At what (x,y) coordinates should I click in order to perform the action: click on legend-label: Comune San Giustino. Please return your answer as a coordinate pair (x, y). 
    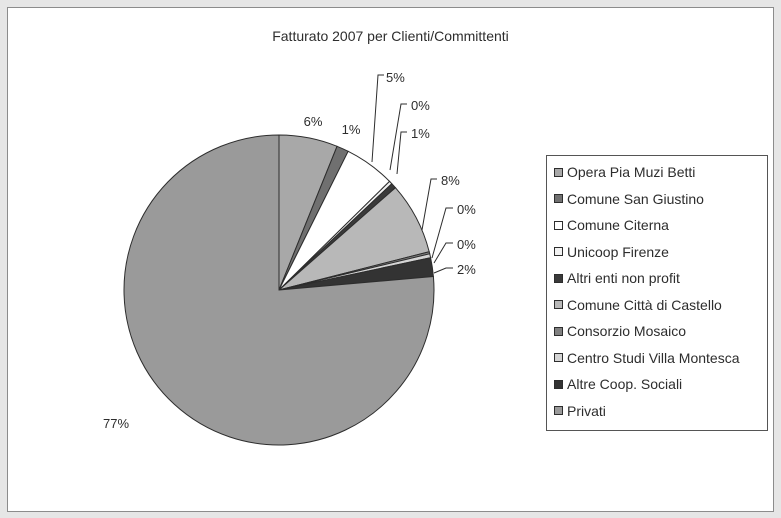
    Looking at the image, I should click on (635, 198).